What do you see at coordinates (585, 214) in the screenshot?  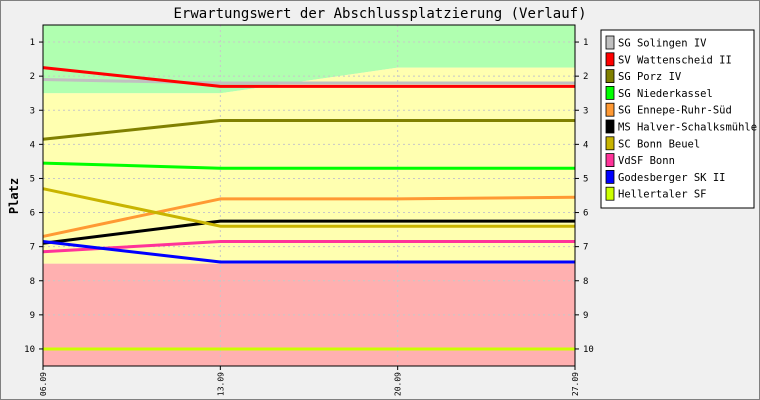 I see `y-tick-label-right: 6` at bounding box center [585, 214].